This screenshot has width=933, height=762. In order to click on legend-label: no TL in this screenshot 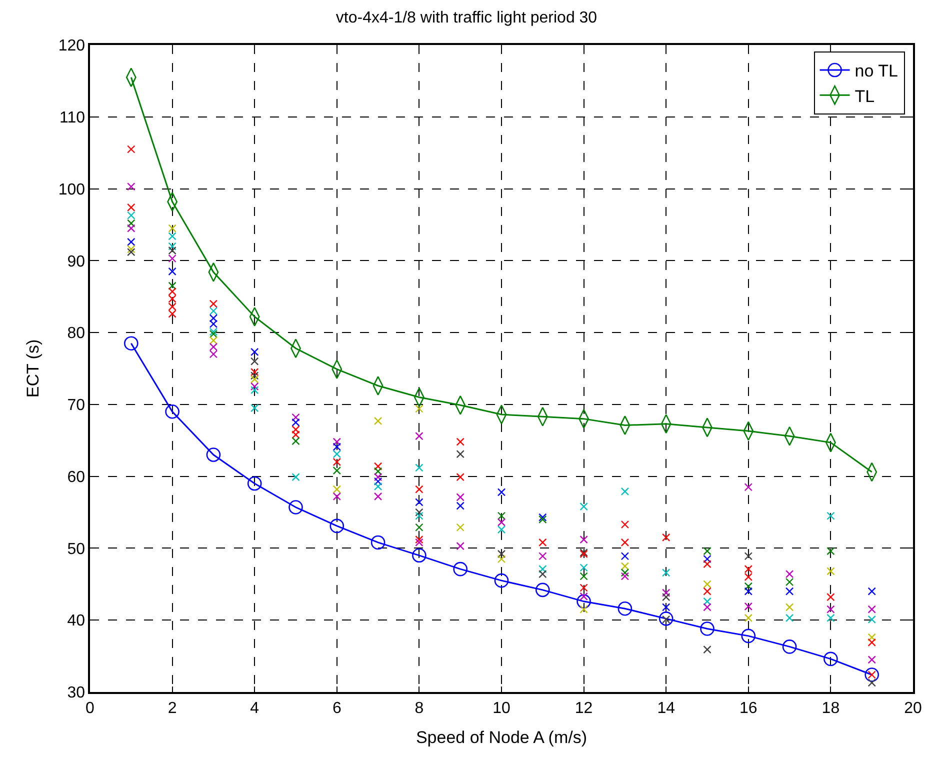, I will do `click(876, 71)`.